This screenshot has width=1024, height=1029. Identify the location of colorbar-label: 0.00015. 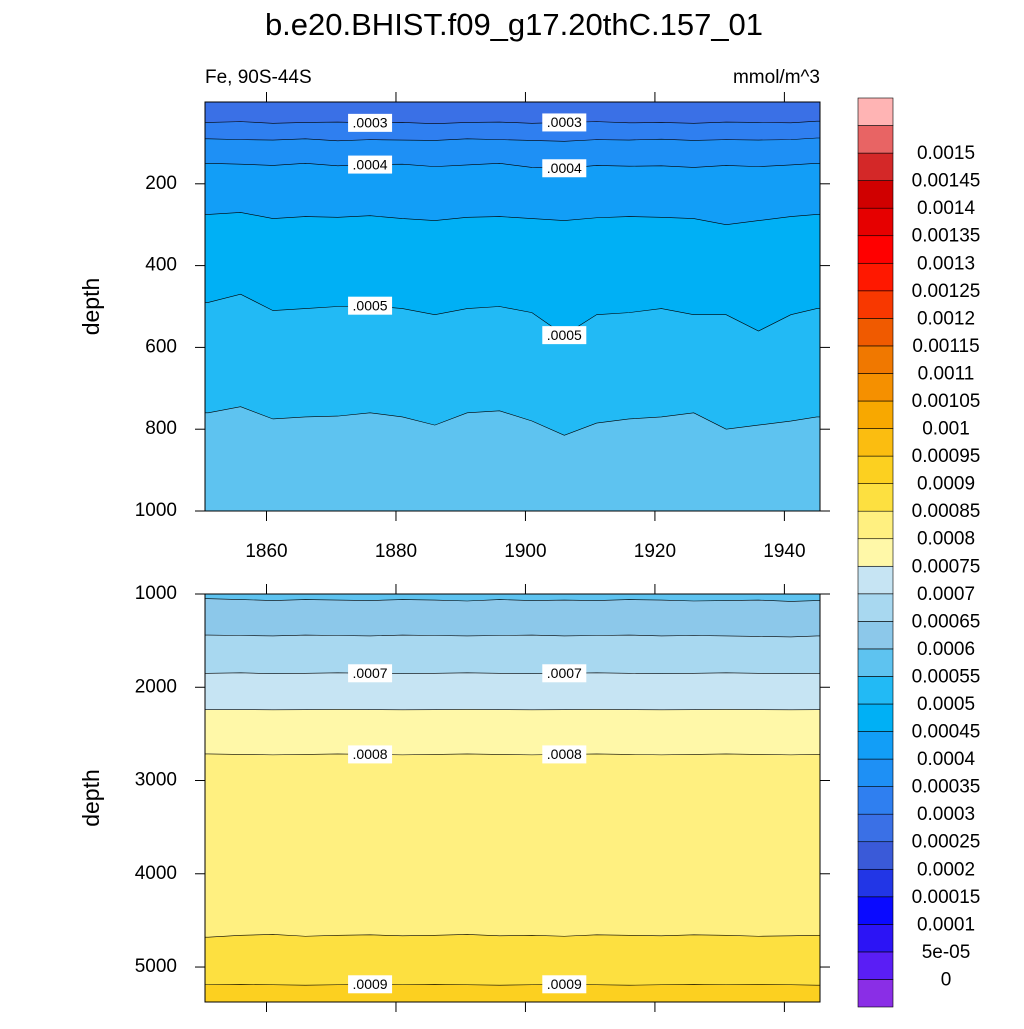
(946, 897).